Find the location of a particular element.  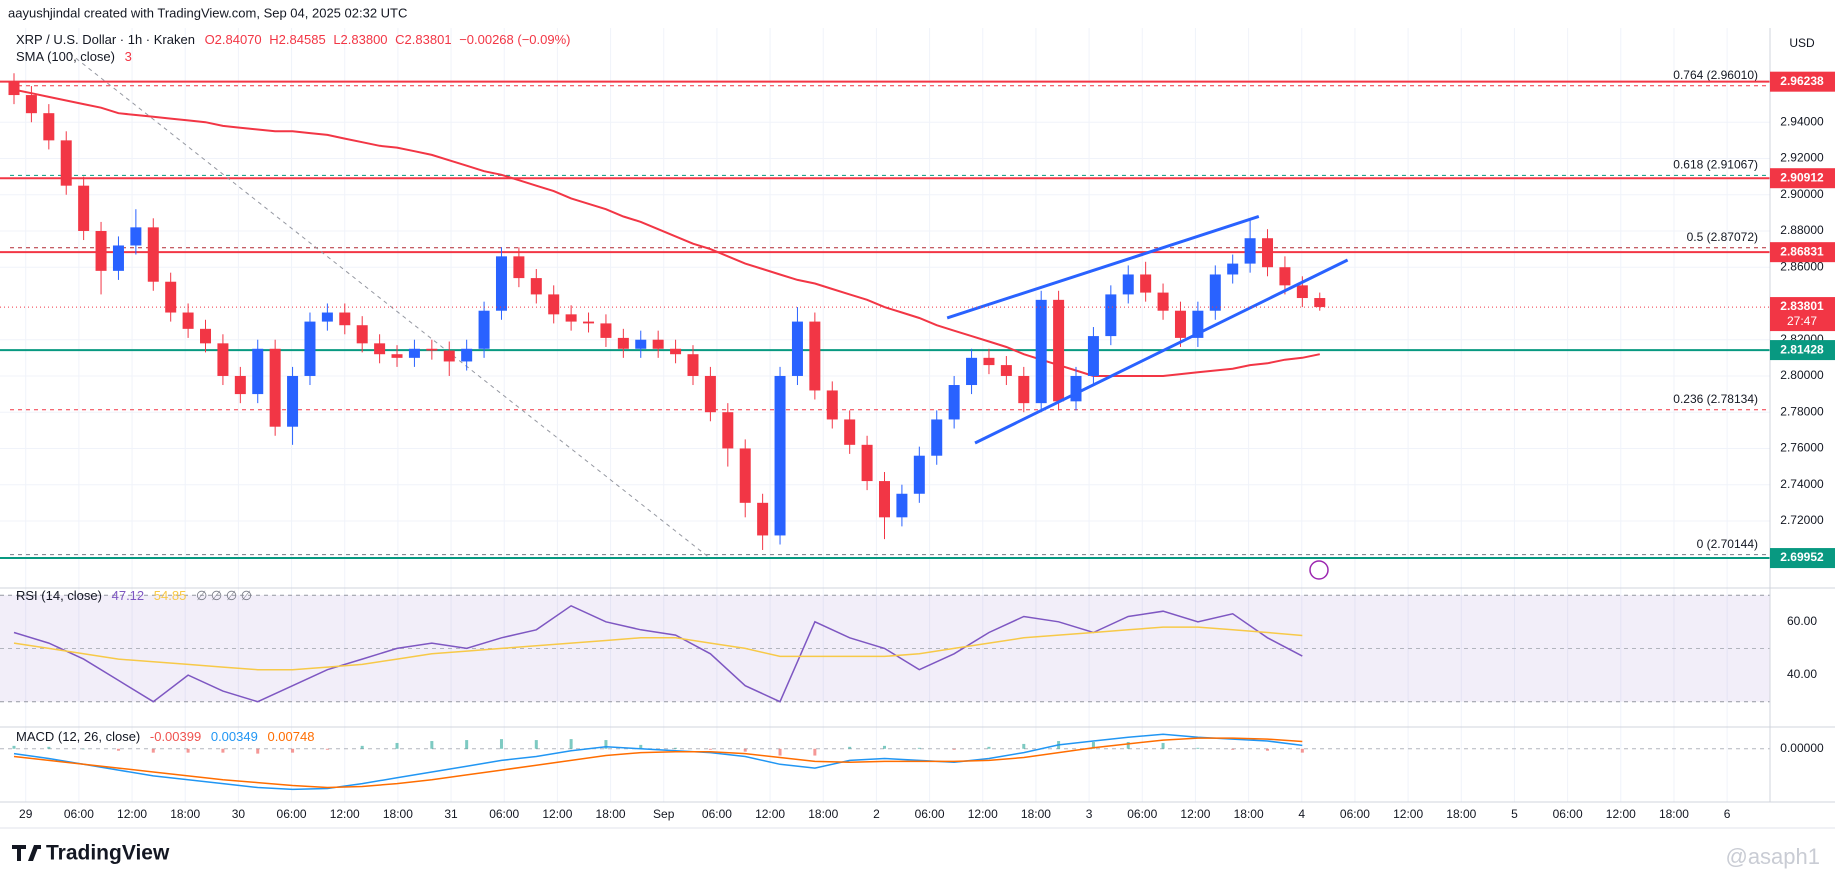

y-tick-label: 2.90000 is located at coordinates (1802, 194).